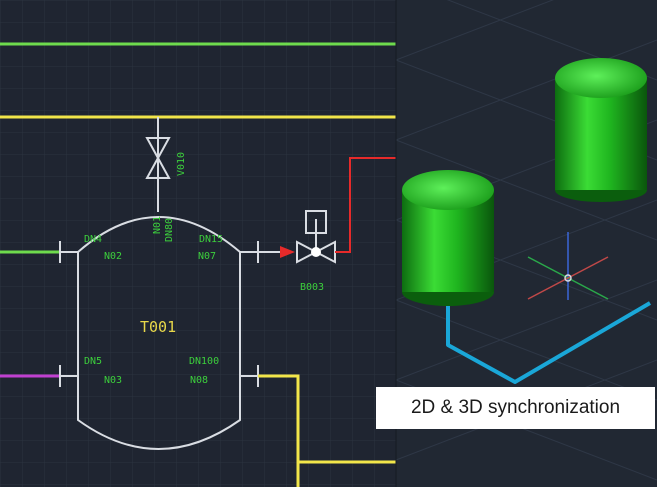 This screenshot has width=657, height=487. I want to click on nozzle-no-left-upper: N02, so click(113, 256).